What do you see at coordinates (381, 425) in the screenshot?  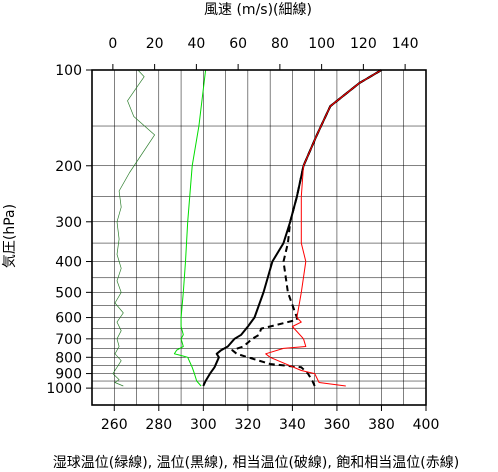 I see `bottom-tick-label: 380` at bounding box center [381, 425].